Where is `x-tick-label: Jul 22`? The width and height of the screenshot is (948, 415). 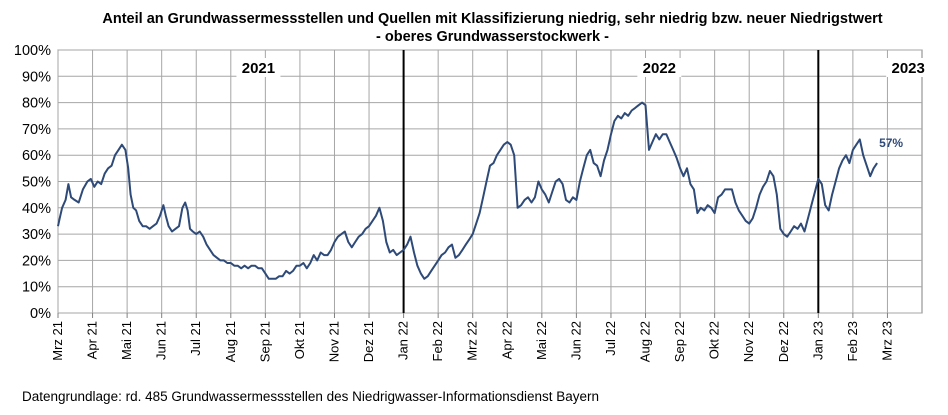
x-tick-label: Jul 22 is located at coordinates (610, 338).